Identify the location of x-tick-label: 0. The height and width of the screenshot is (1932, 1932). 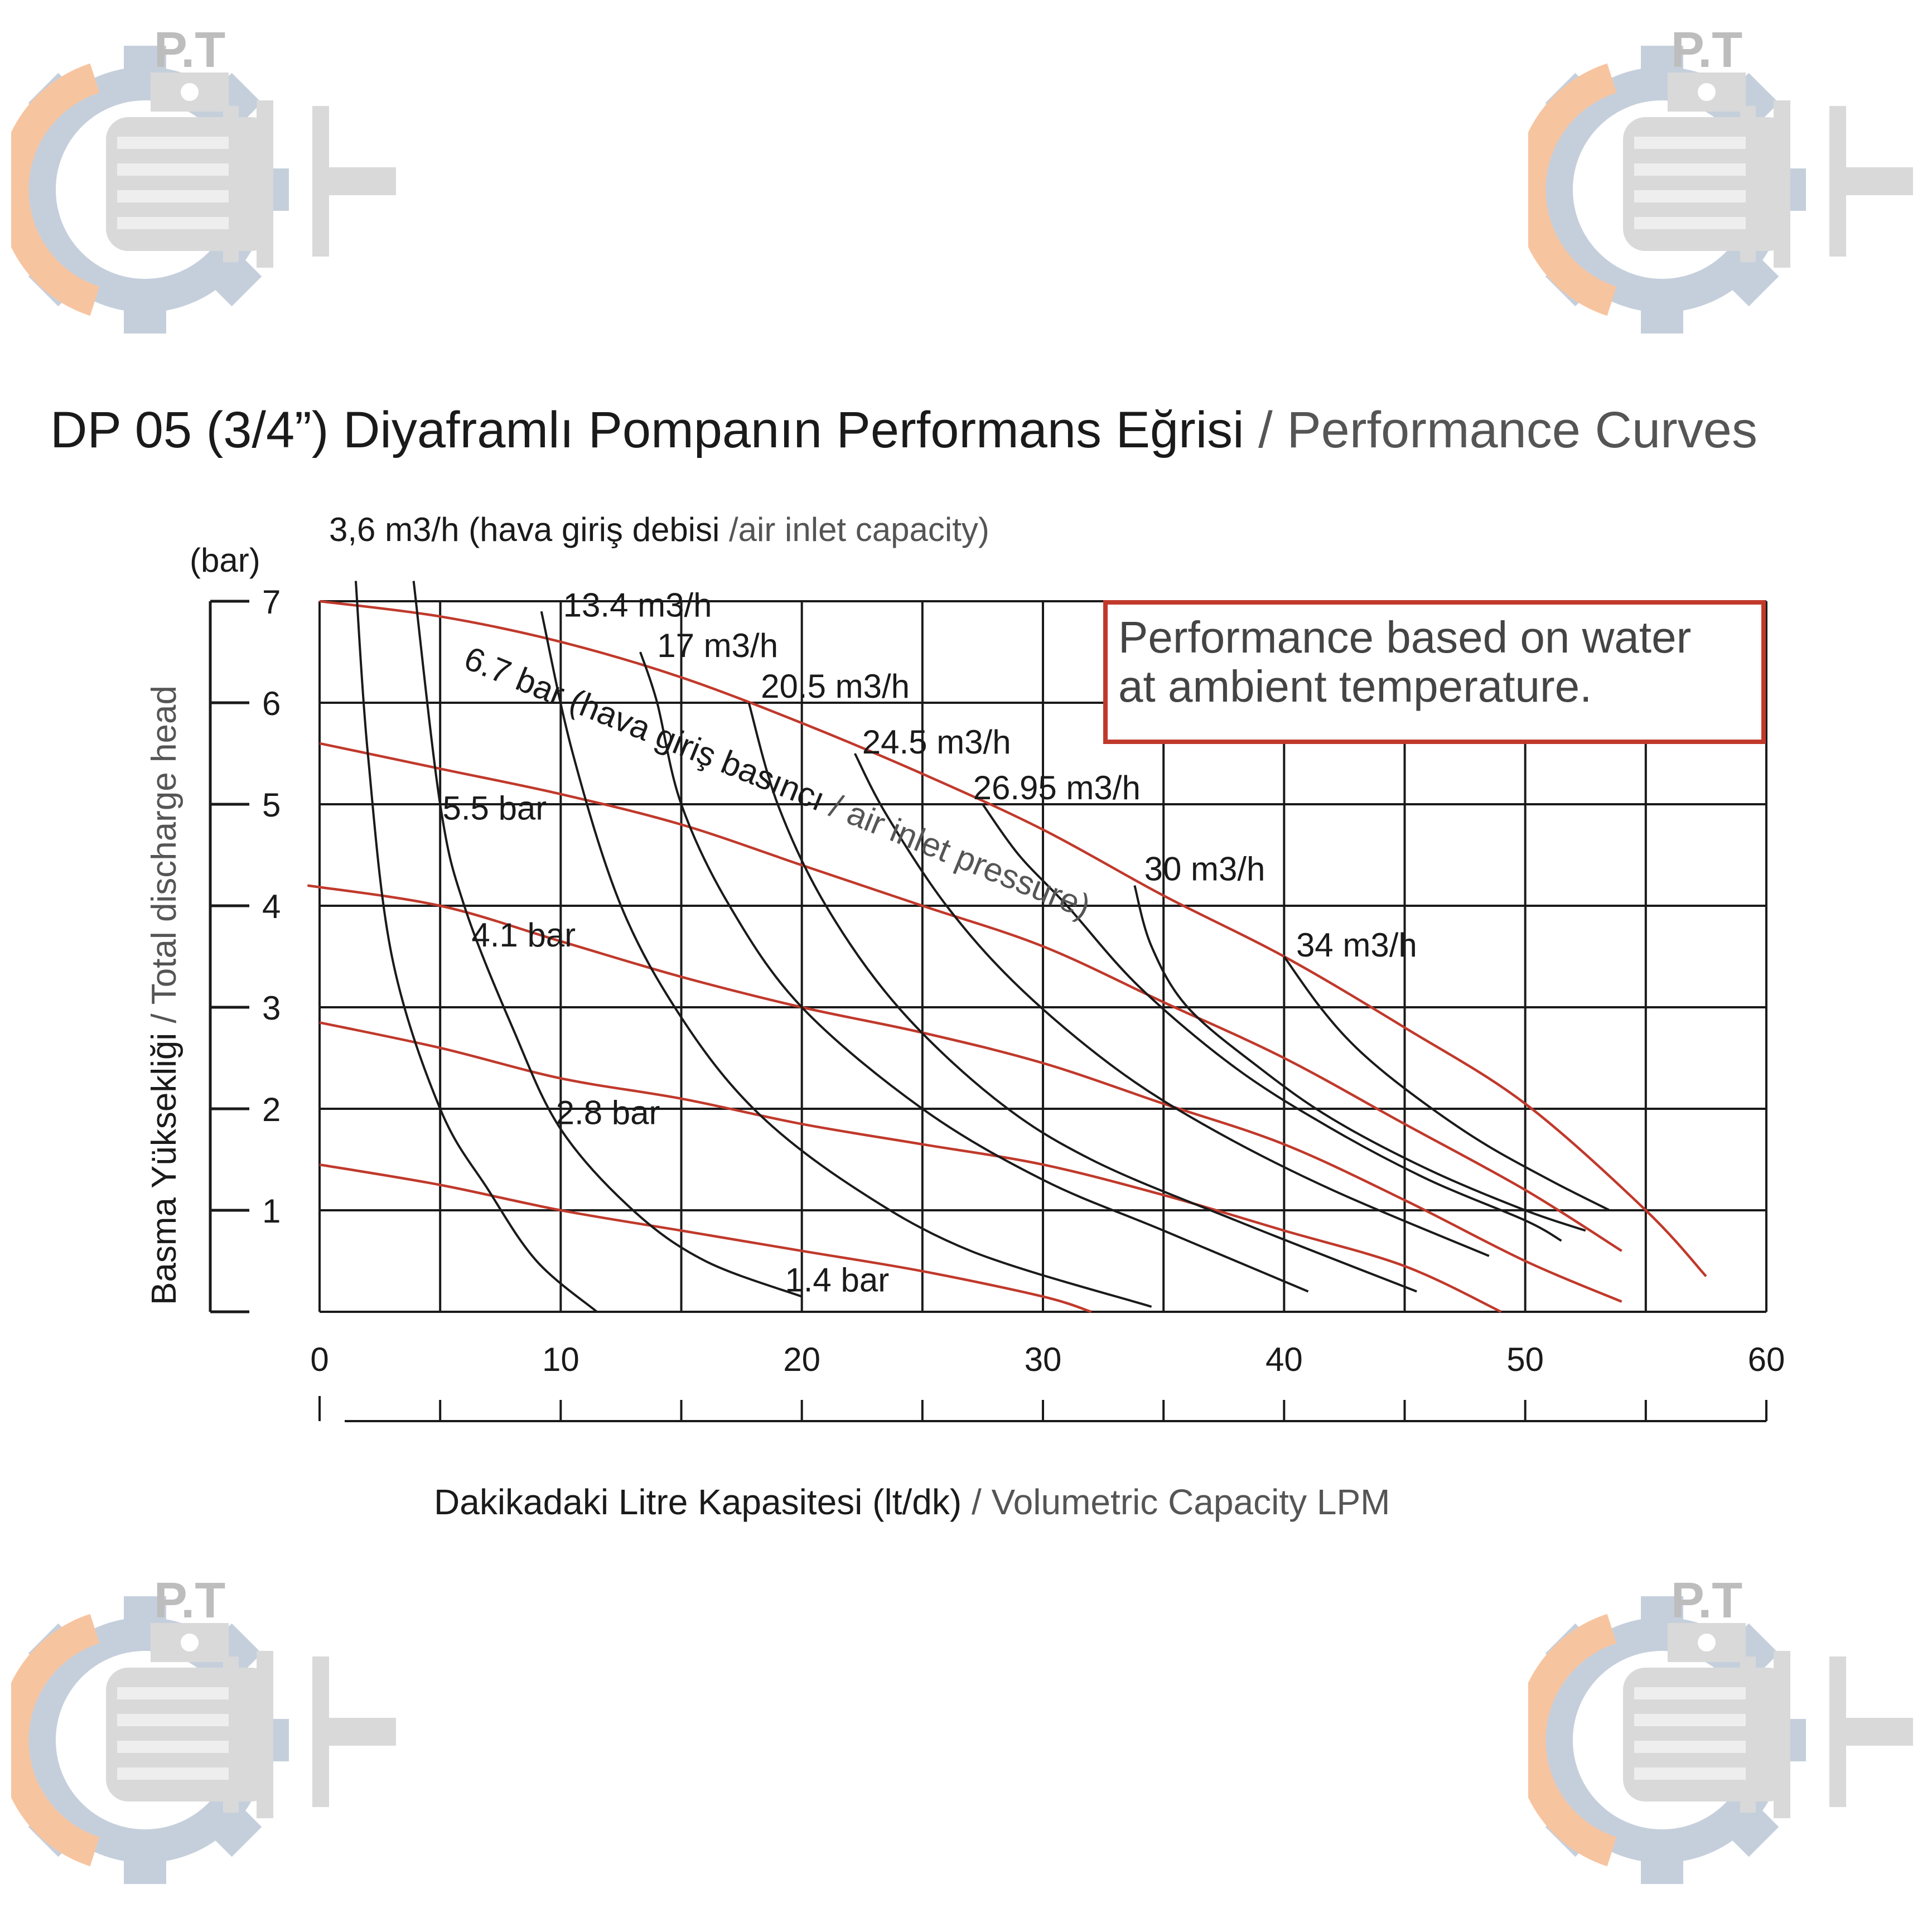
(319, 1359).